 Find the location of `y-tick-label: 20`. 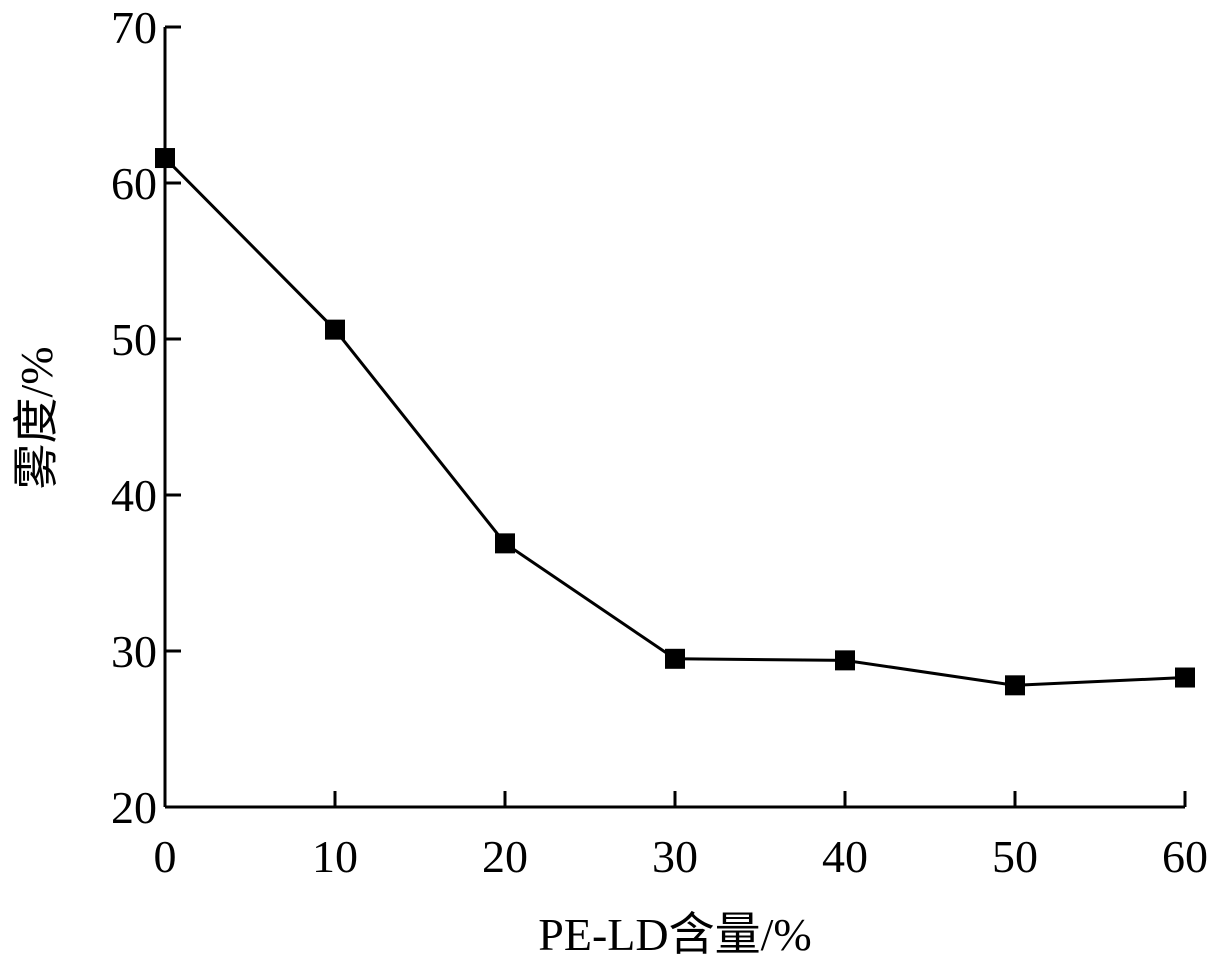

y-tick-label: 20 is located at coordinates (134, 807).